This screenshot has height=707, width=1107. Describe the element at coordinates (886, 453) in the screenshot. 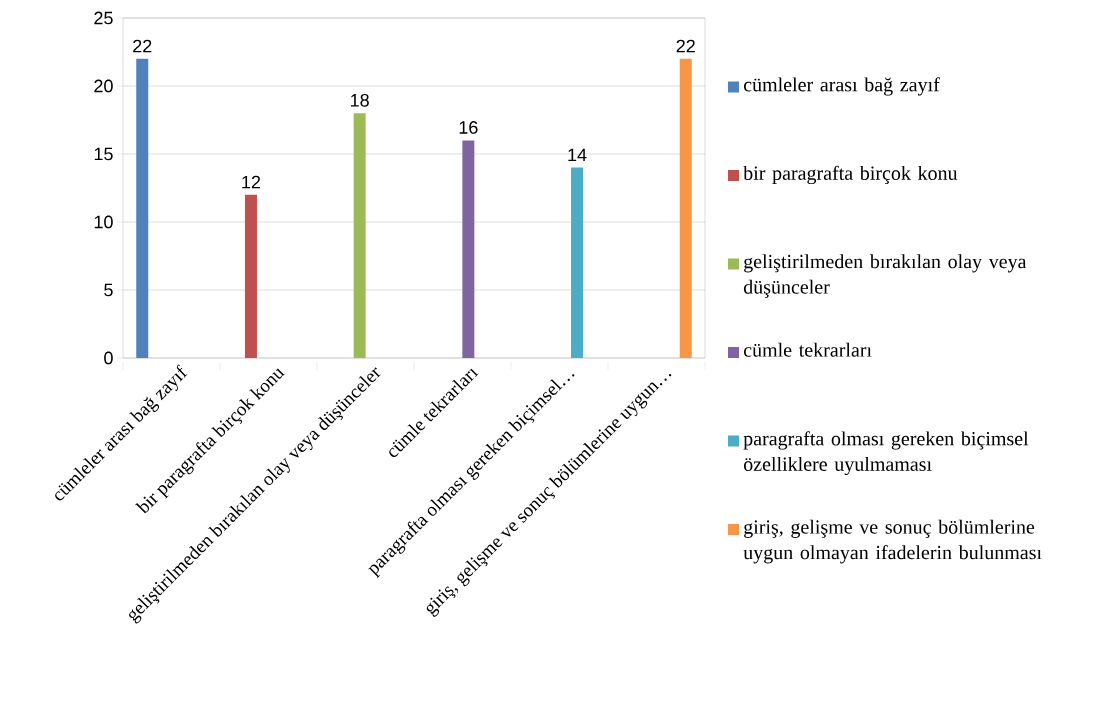

I see `legend-label: paragrafta olması gereken biçimsel özelliklere uyulmaması` at that location.